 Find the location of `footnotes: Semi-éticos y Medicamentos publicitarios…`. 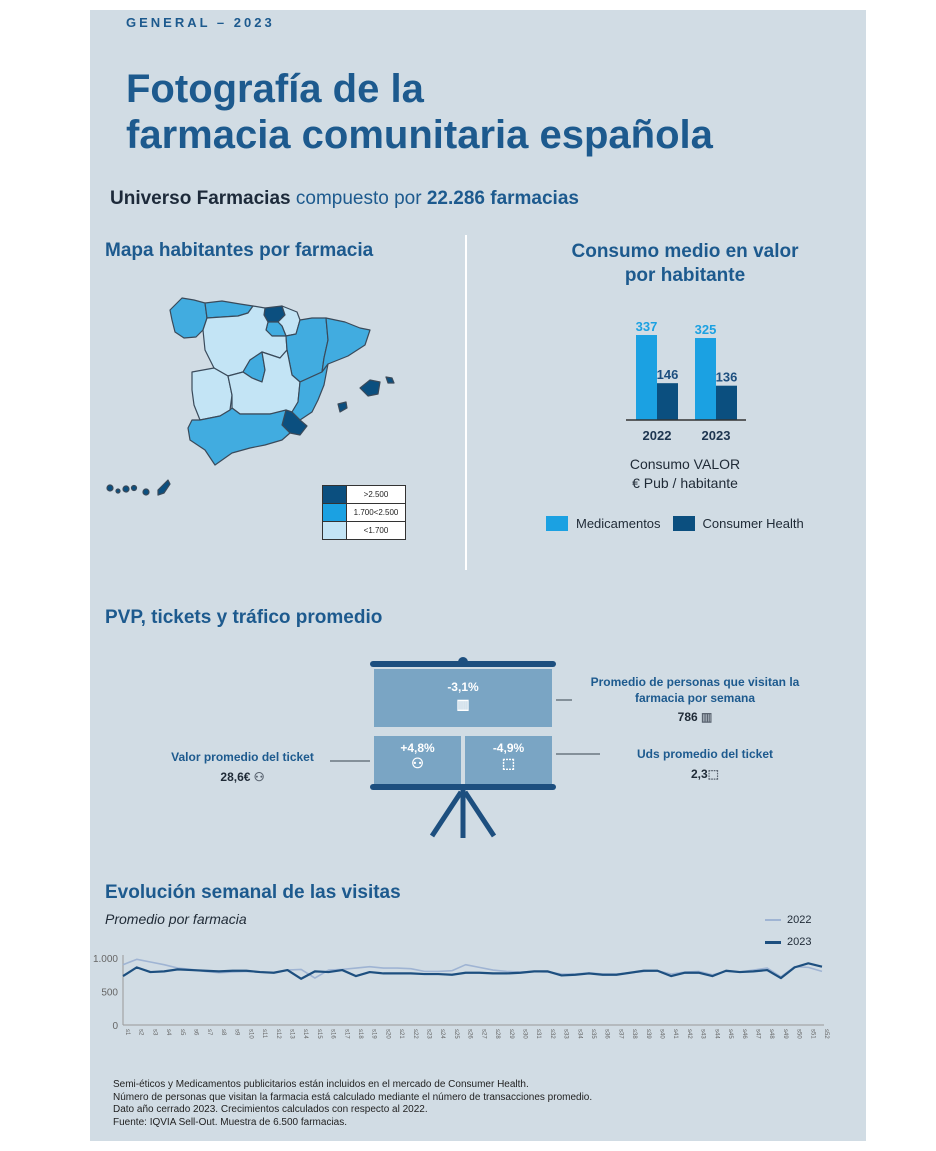

footnotes: Semi-éticos y Medicamentos publicitarios… is located at coordinates (352, 1104).